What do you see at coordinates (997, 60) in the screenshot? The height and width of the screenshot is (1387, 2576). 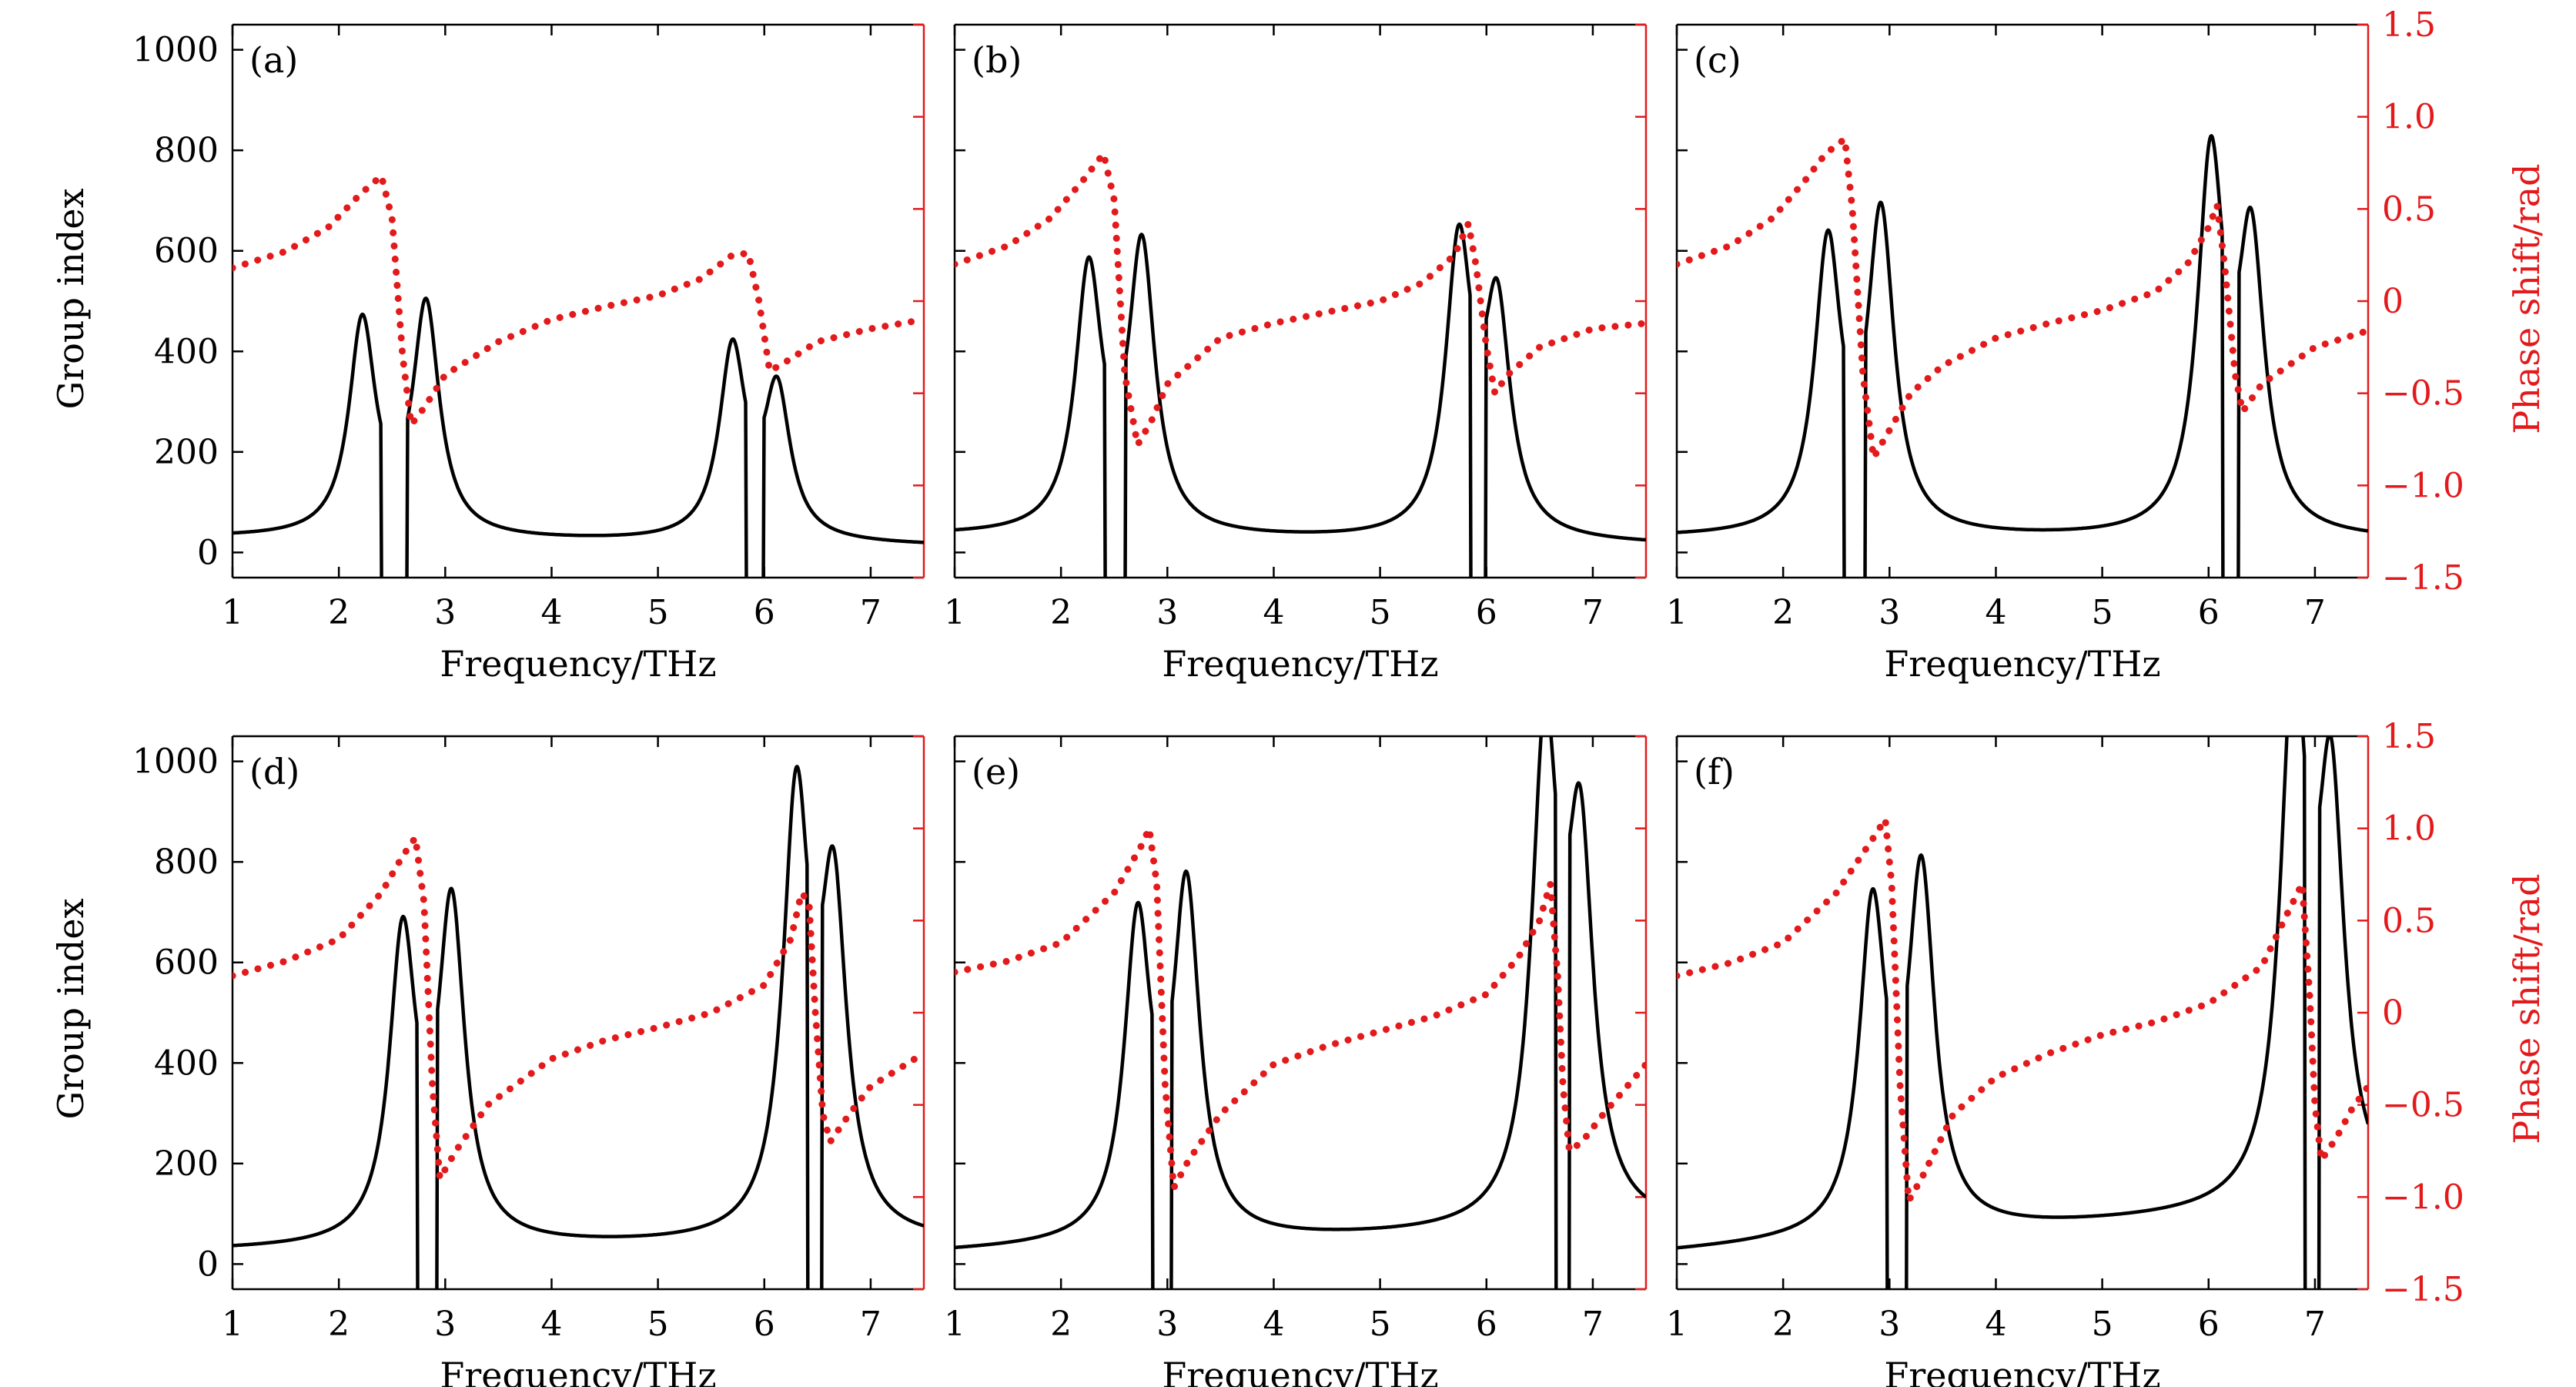 I see `panel-label: (b)` at bounding box center [997, 60].